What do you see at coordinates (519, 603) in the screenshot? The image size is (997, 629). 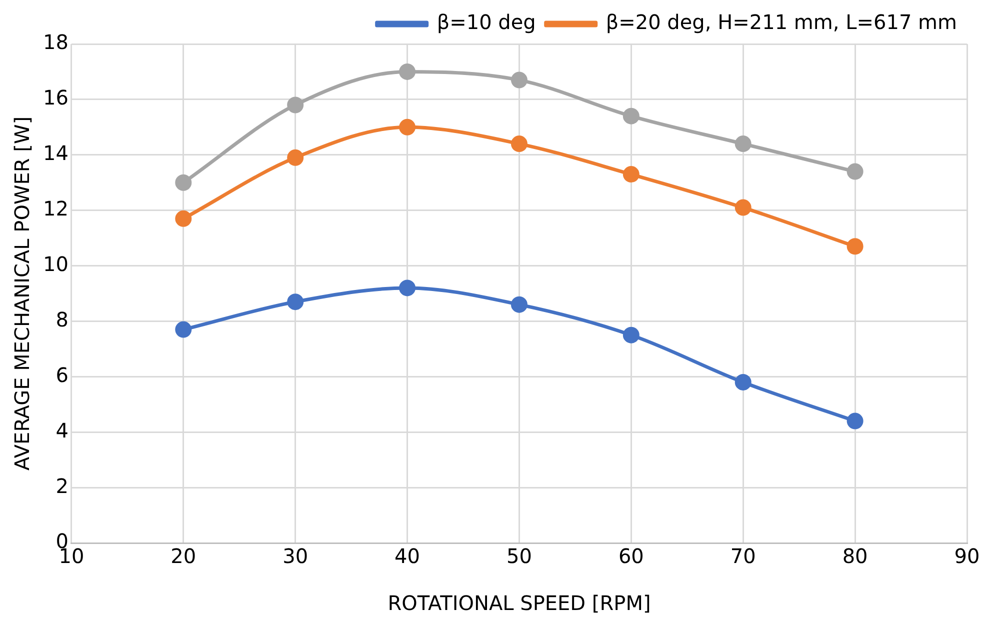 I see `x-axis-title: ROTATIONAL SPEED [RPM]` at bounding box center [519, 603].